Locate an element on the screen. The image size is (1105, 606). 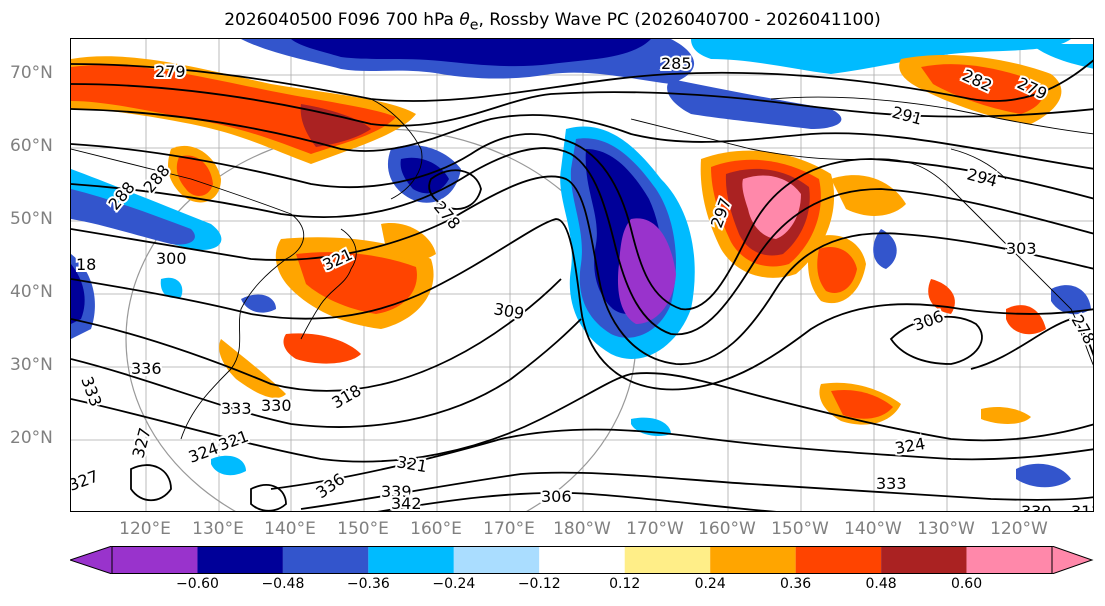
colorbar-tick-label: 0.24 is located at coordinates (710, 584).